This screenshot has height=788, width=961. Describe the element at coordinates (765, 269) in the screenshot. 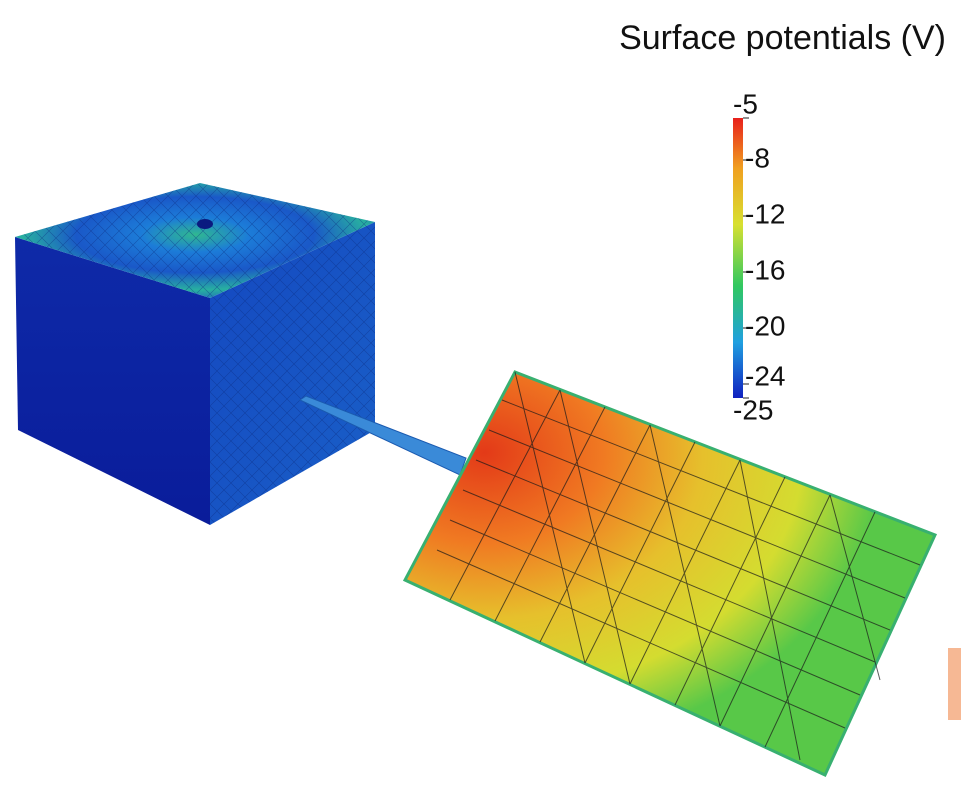

I see `tick-label: -16` at that location.